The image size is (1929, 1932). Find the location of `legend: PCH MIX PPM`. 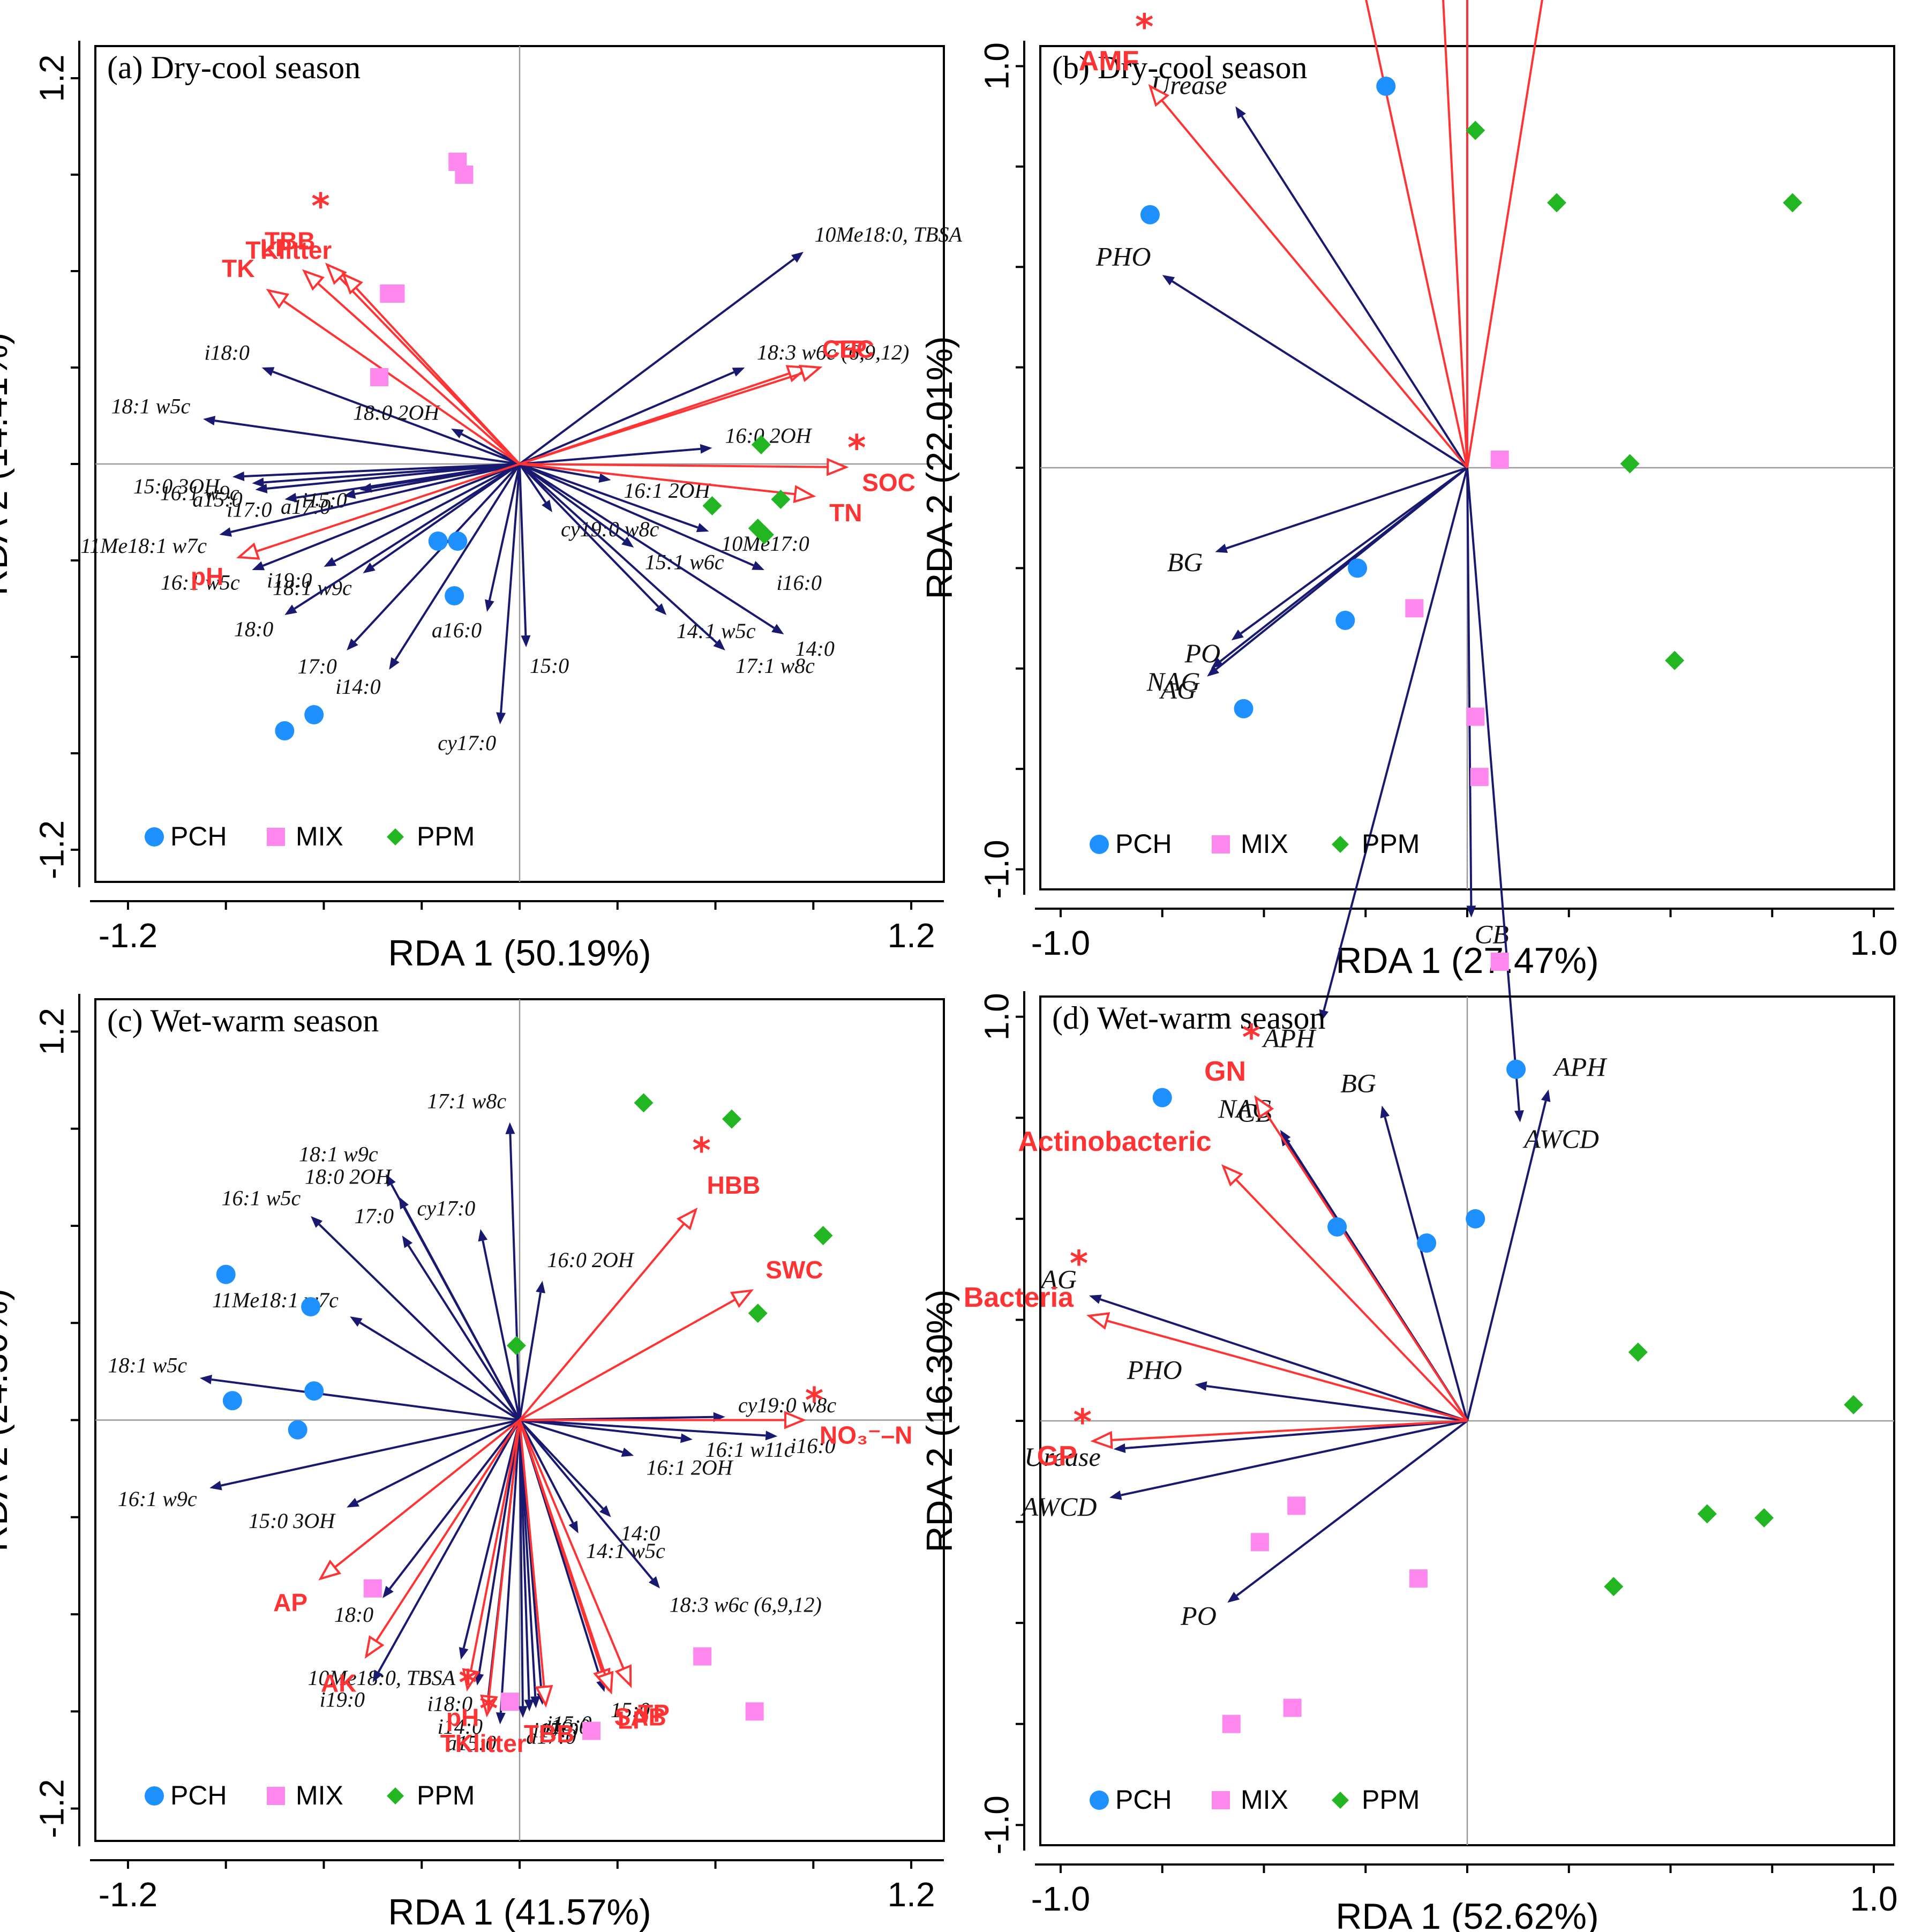

legend: PCH MIX PPM is located at coordinates (1255, 844).